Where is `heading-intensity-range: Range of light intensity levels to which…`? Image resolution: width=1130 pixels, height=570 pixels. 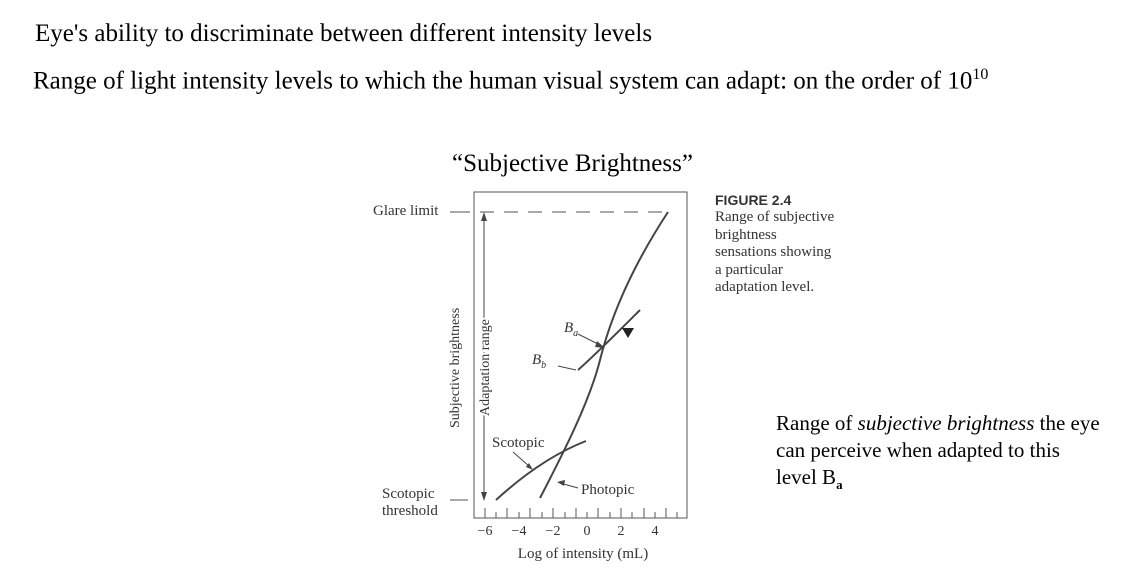 heading-intensity-range: Range of light intensity levels to which… is located at coordinates (510, 80).